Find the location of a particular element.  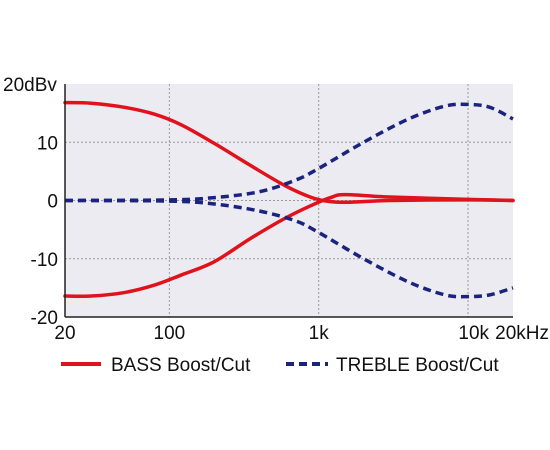

x-tick-labels: 20 100 1k 10k 20kHz is located at coordinates (301, 333).